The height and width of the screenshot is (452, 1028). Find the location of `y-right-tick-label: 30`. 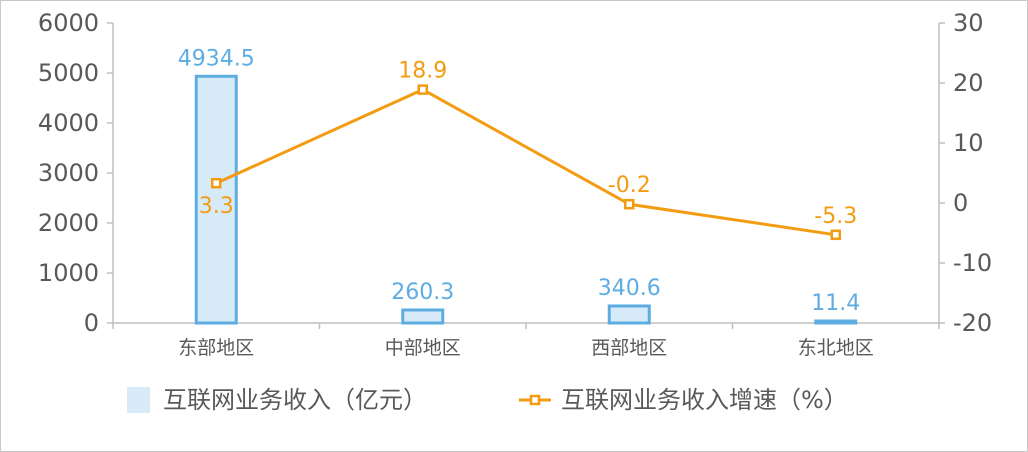

y-right-tick-label: 30 is located at coordinates (968, 23).